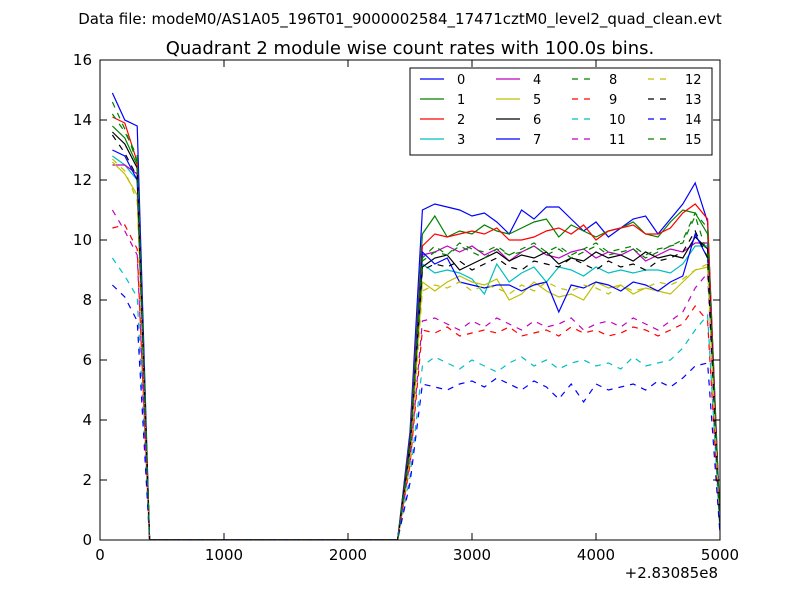  What do you see at coordinates (693, 120) in the screenshot?
I see `legend-label-14: 14` at bounding box center [693, 120].